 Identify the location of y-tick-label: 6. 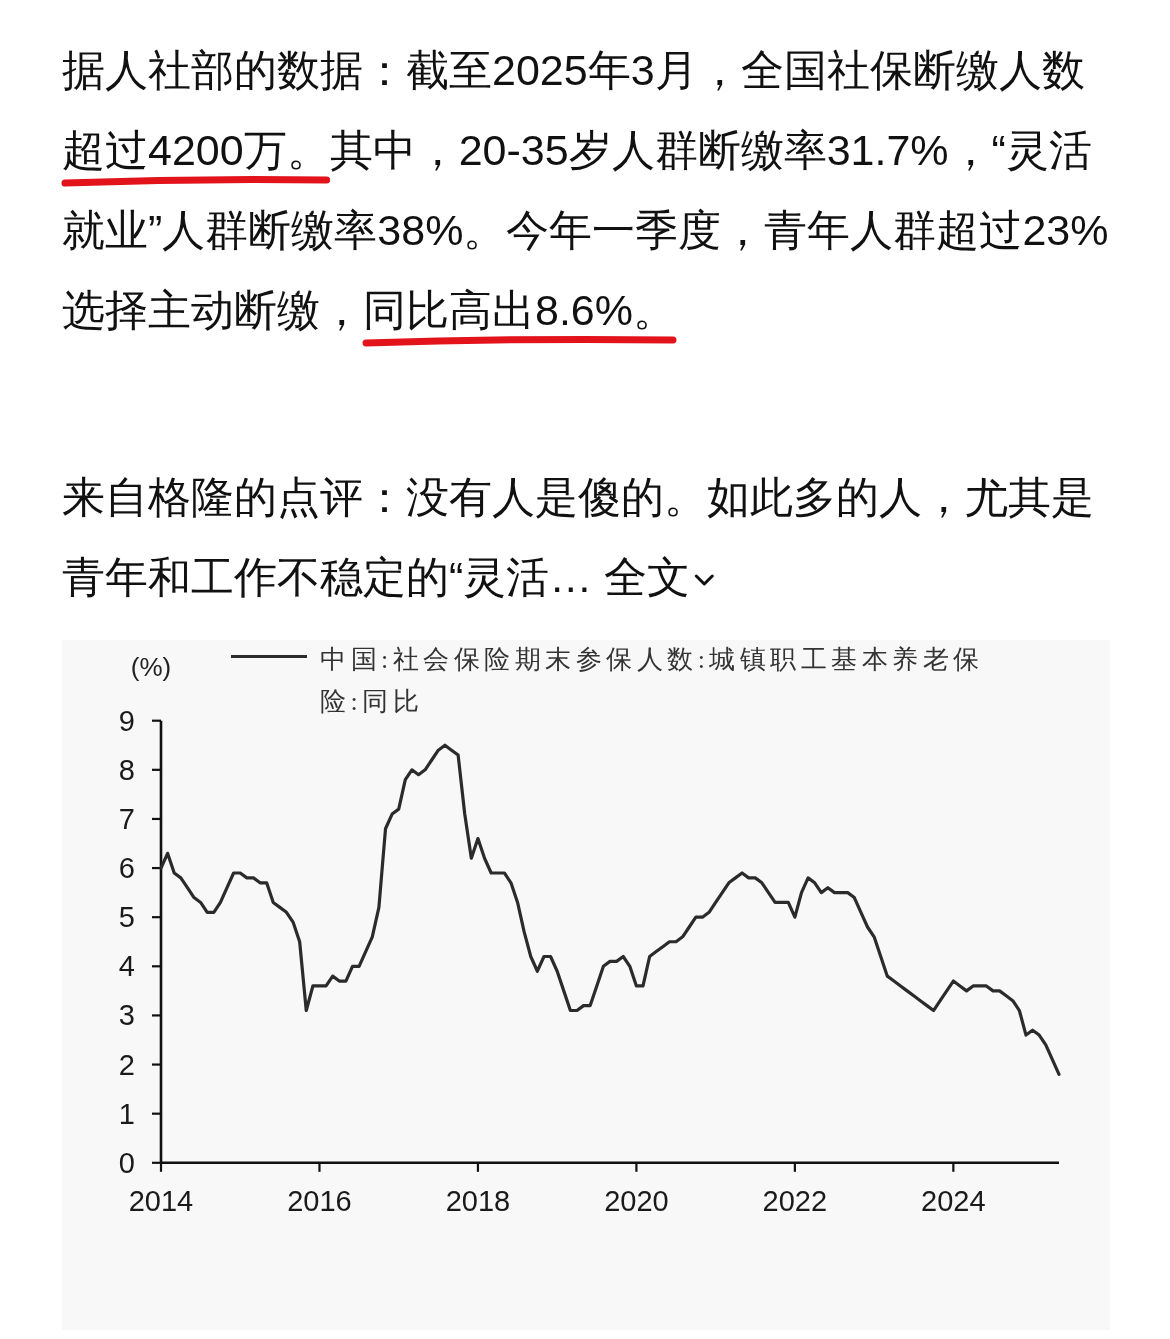
(126, 868).